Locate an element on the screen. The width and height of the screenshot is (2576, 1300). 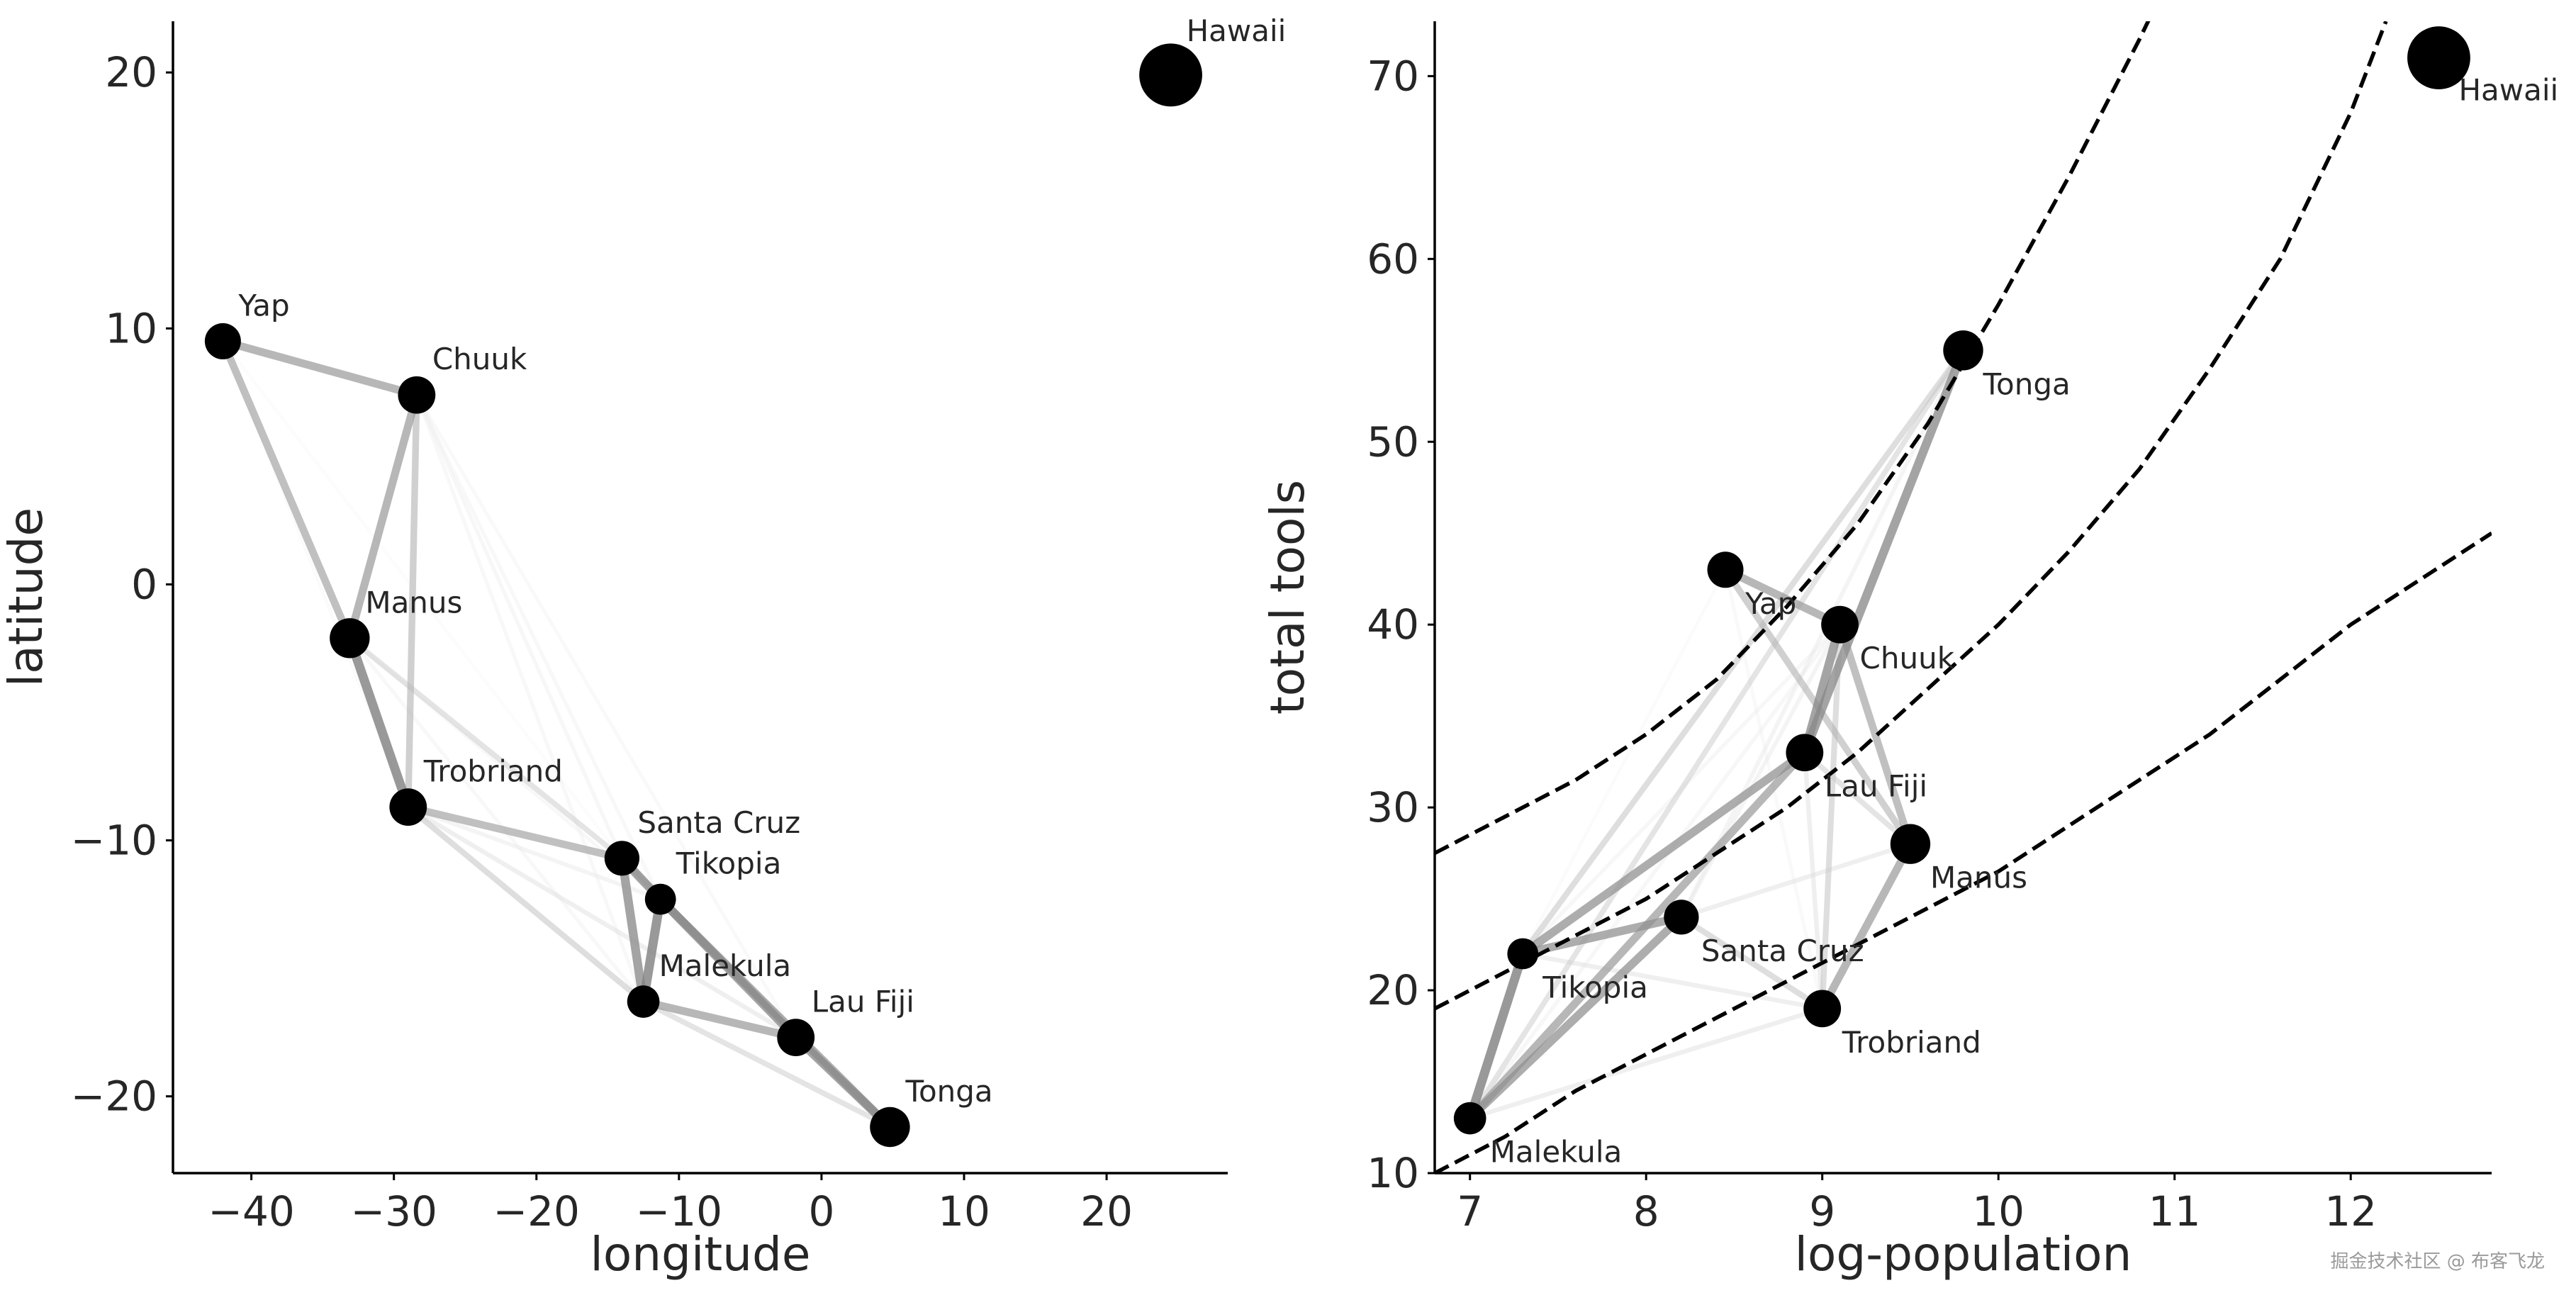
edges-group is located at coordinates (1716, 735).